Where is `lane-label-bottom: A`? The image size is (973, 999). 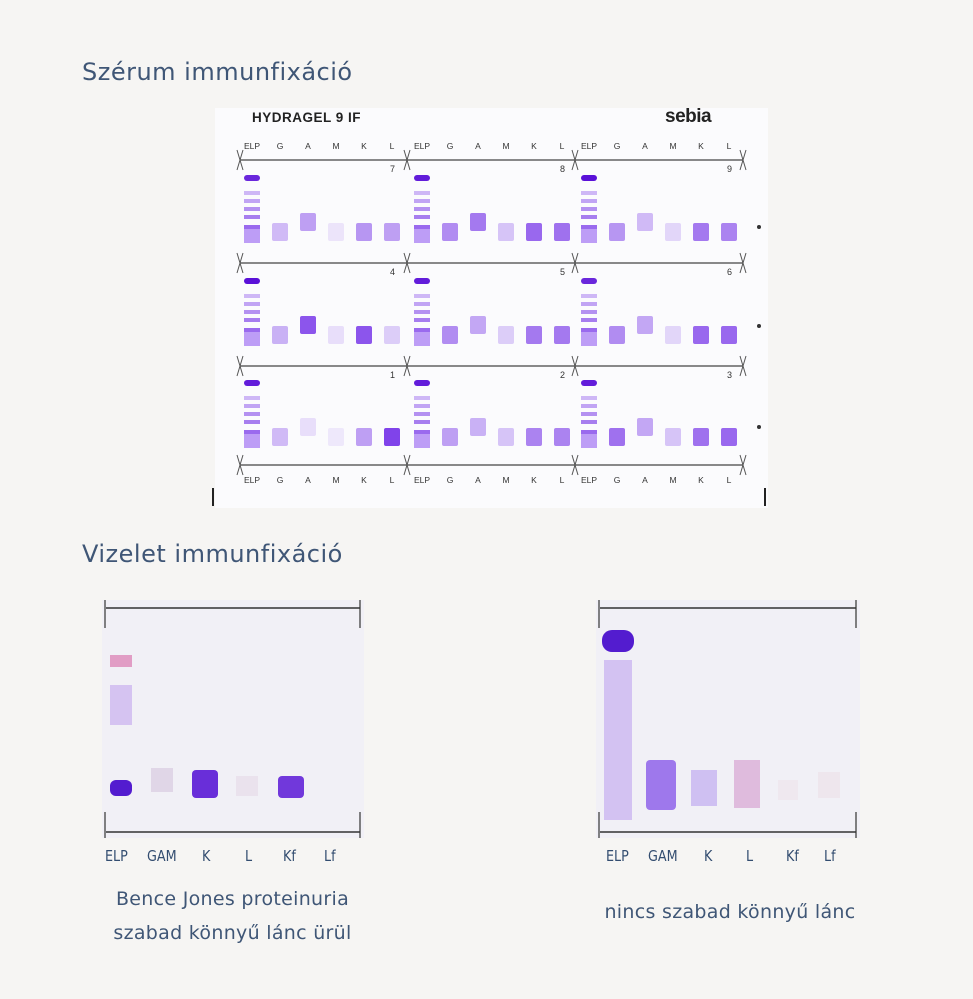
lane-label-bottom: A is located at coordinates (478, 480).